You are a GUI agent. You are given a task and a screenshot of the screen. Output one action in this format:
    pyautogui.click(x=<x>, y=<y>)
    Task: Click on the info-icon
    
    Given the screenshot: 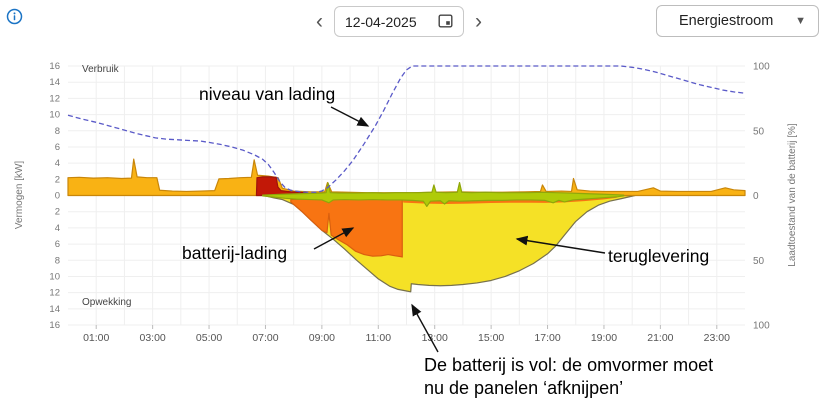 What is the action you would take?
    pyautogui.click(x=14, y=16)
    